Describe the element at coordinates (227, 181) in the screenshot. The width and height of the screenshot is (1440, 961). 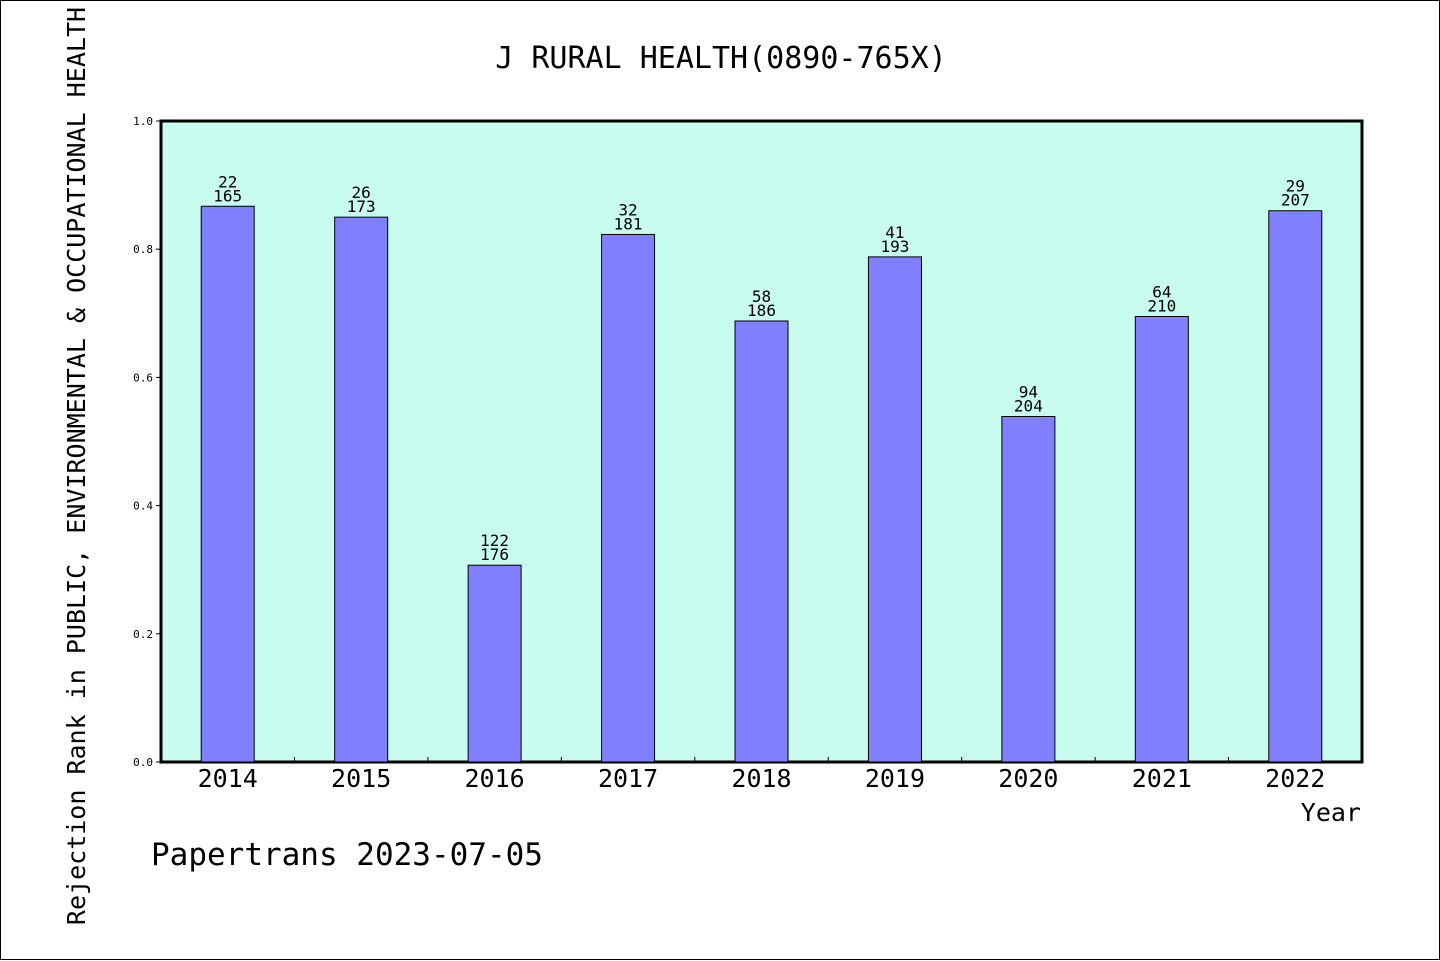
I see `bar-rank-label: 22` at that location.